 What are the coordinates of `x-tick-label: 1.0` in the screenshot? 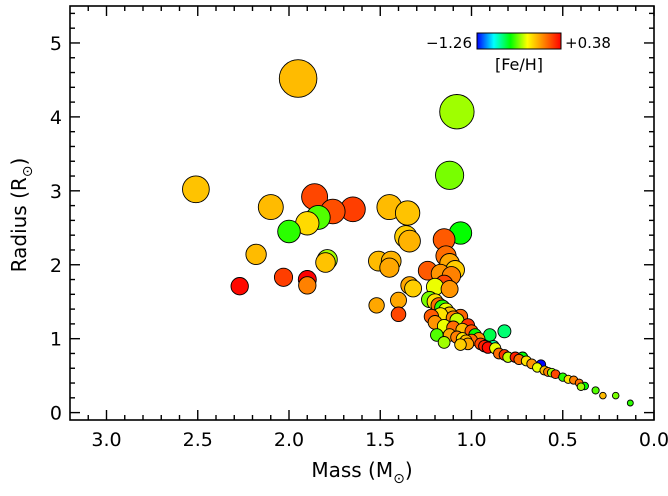 It's located at (471, 440).